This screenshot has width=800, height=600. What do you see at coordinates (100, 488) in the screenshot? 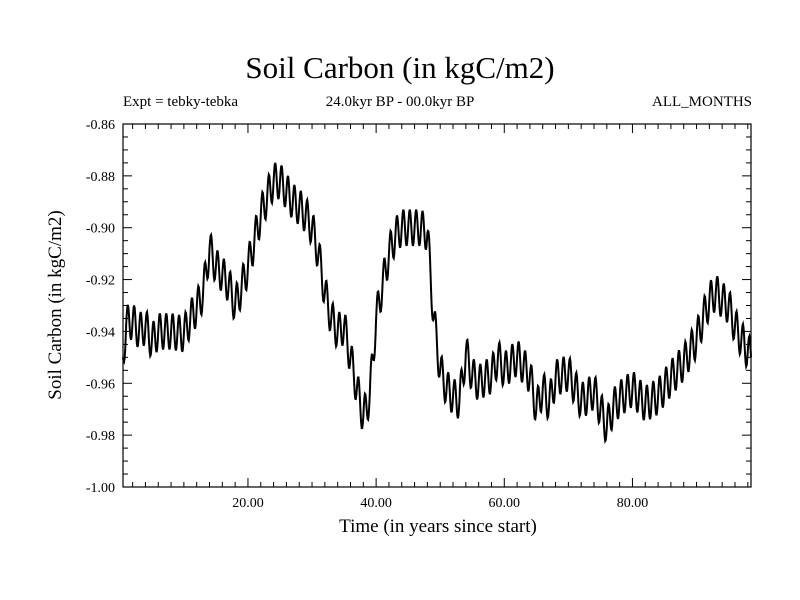
I see `y-tick-label: -1.00` at bounding box center [100, 488].